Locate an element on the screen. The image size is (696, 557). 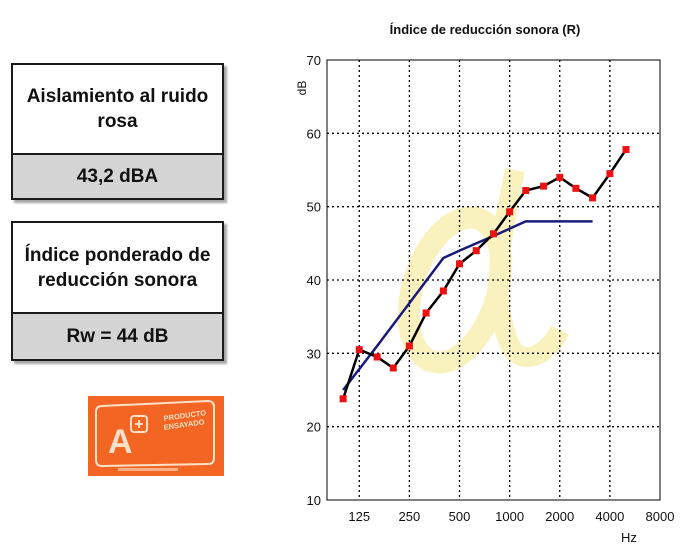
y-tick-label: 40 is located at coordinates (314, 280).